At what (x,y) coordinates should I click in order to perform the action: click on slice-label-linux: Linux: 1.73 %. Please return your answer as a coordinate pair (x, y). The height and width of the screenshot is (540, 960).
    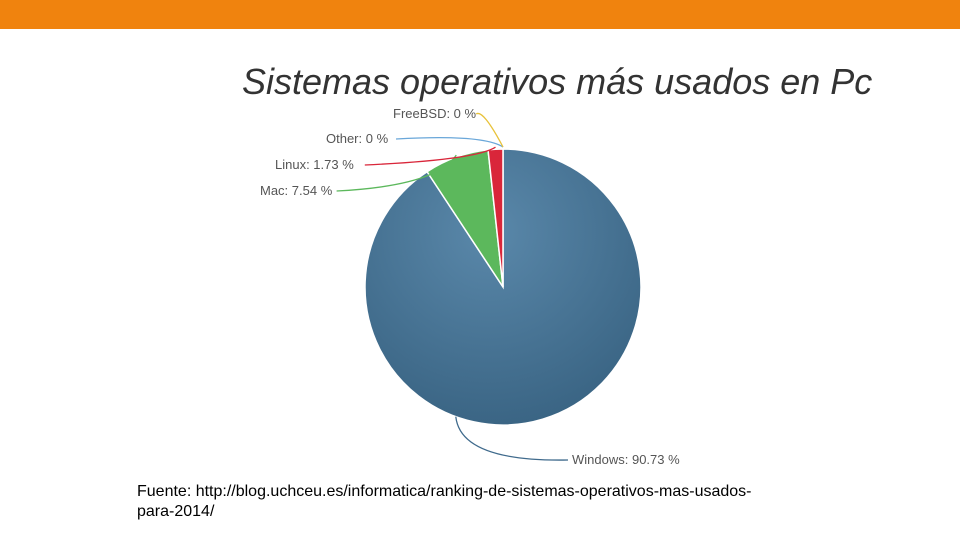
    Looking at the image, I should click on (314, 164).